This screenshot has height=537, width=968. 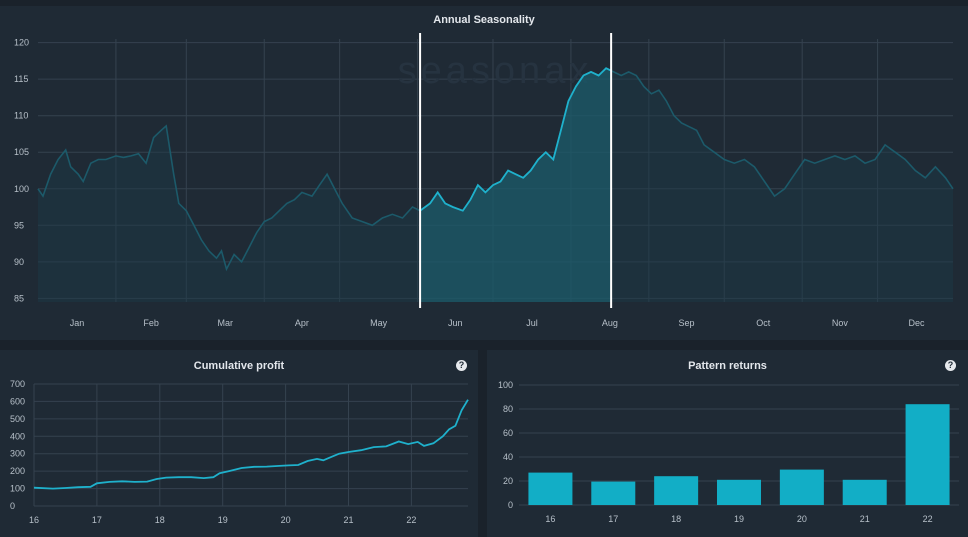 What do you see at coordinates (508, 457) in the screenshot?
I see `y-tick-label: 40` at bounding box center [508, 457].